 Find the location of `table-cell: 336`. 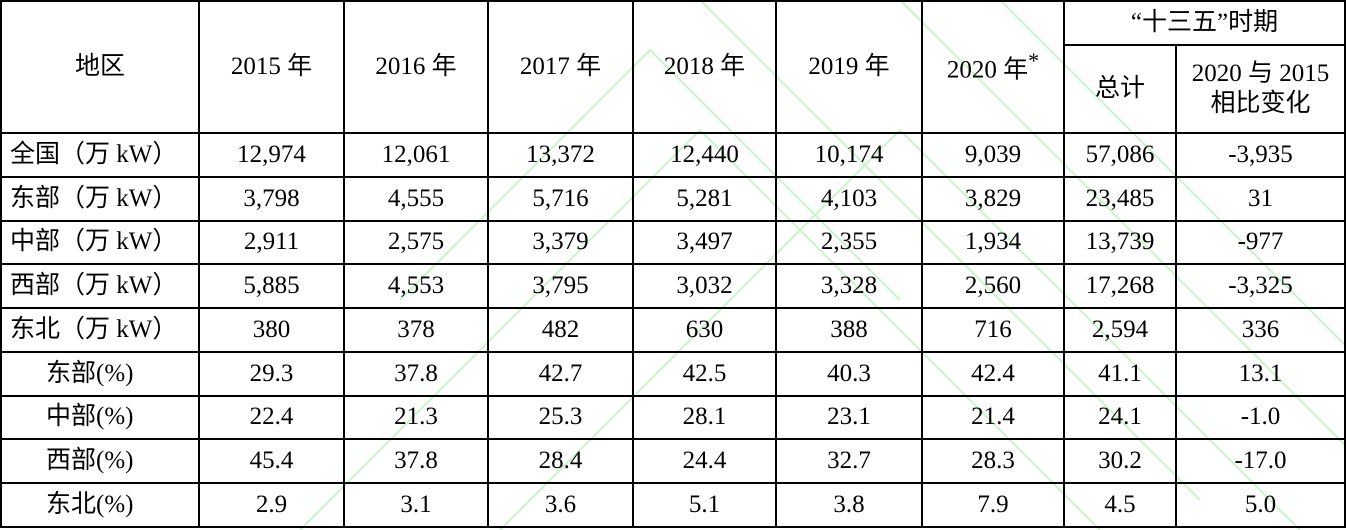

table-cell: 336 is located at coordinates (1260, 330).